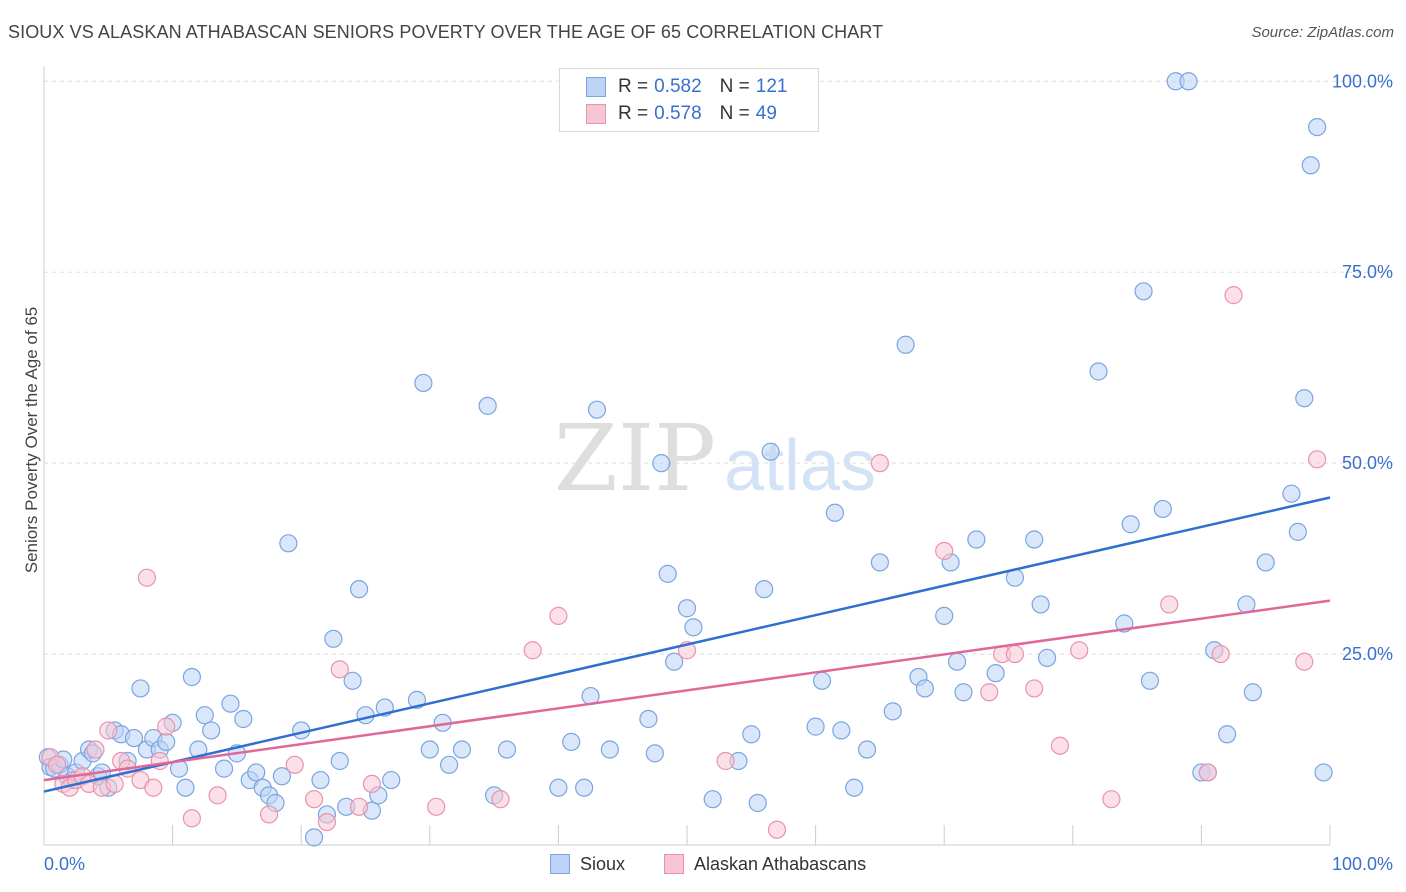 This screenshot has width=1406, height=892. Describe the element at coordinates (765, 864) in the screenshot. I see `bottom-legend-athabascan: Alaskan Athabascans` at that location.